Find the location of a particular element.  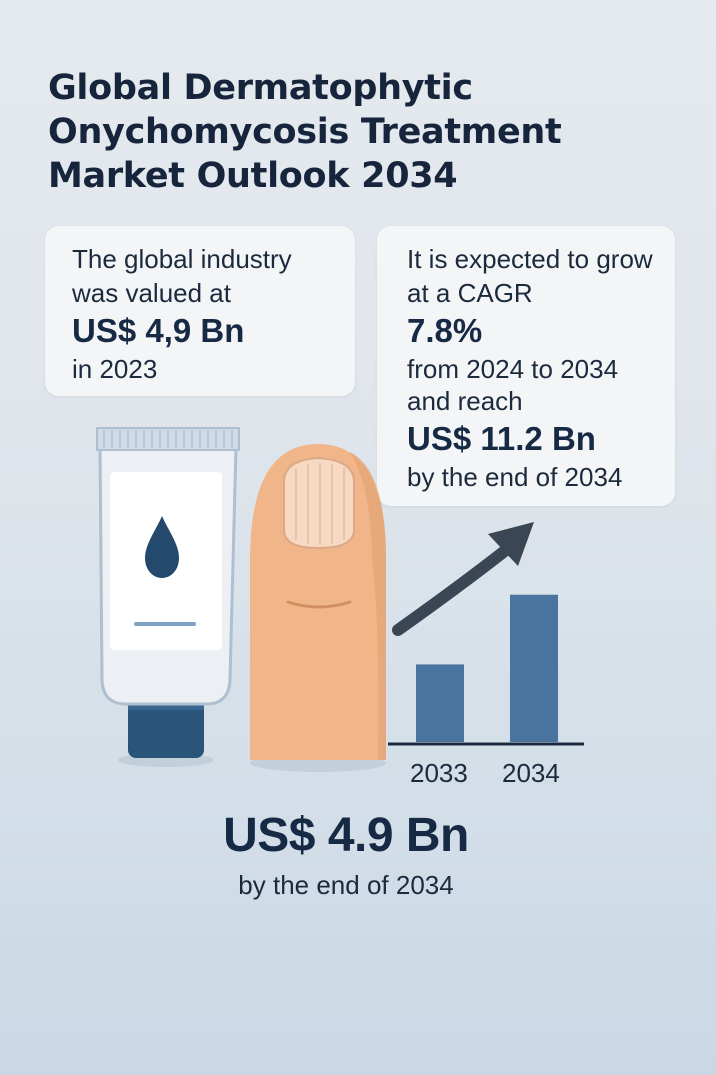

valuation-value: US$ 4,9 Bn is located at coordinates (158, 330).